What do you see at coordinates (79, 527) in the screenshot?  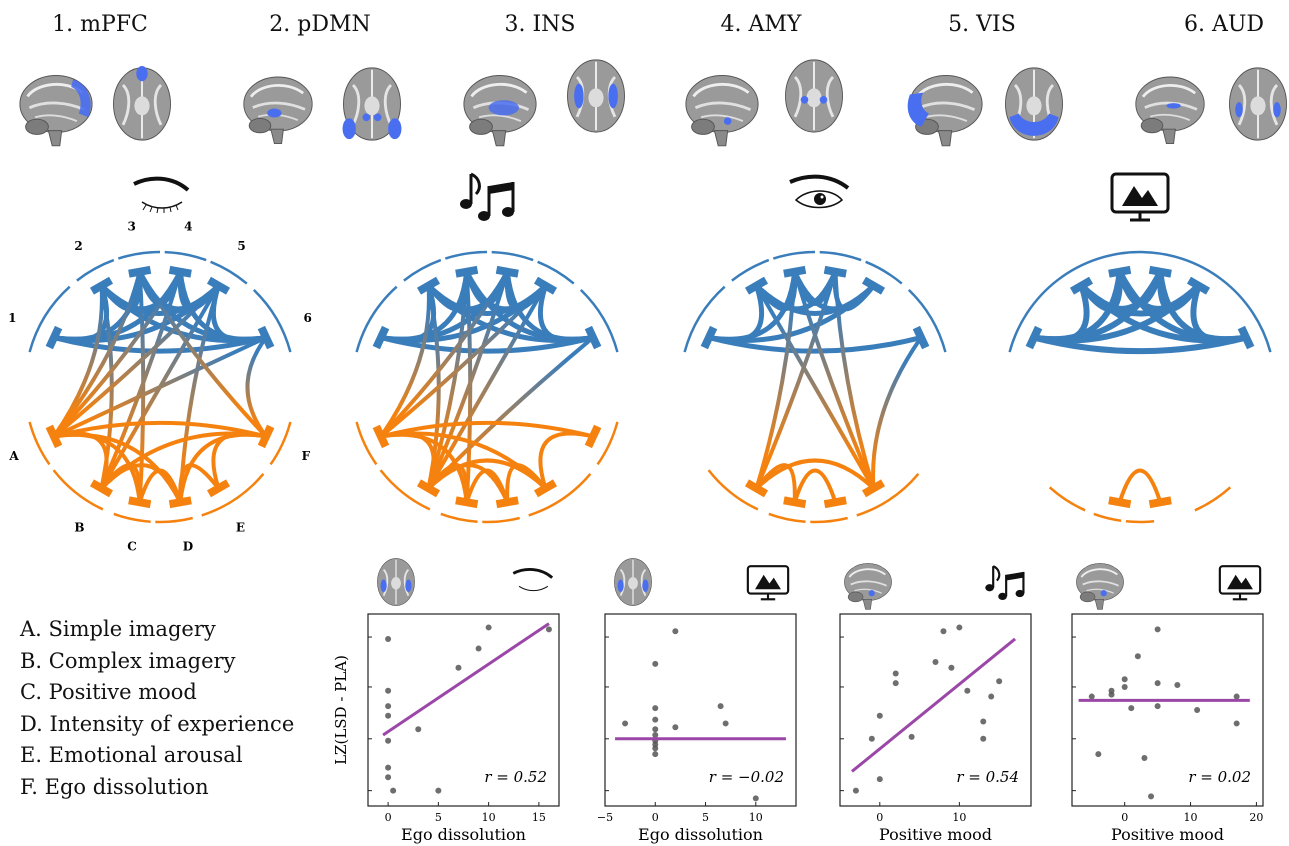 I see `node-label: B` at bounding box center [79, 527].